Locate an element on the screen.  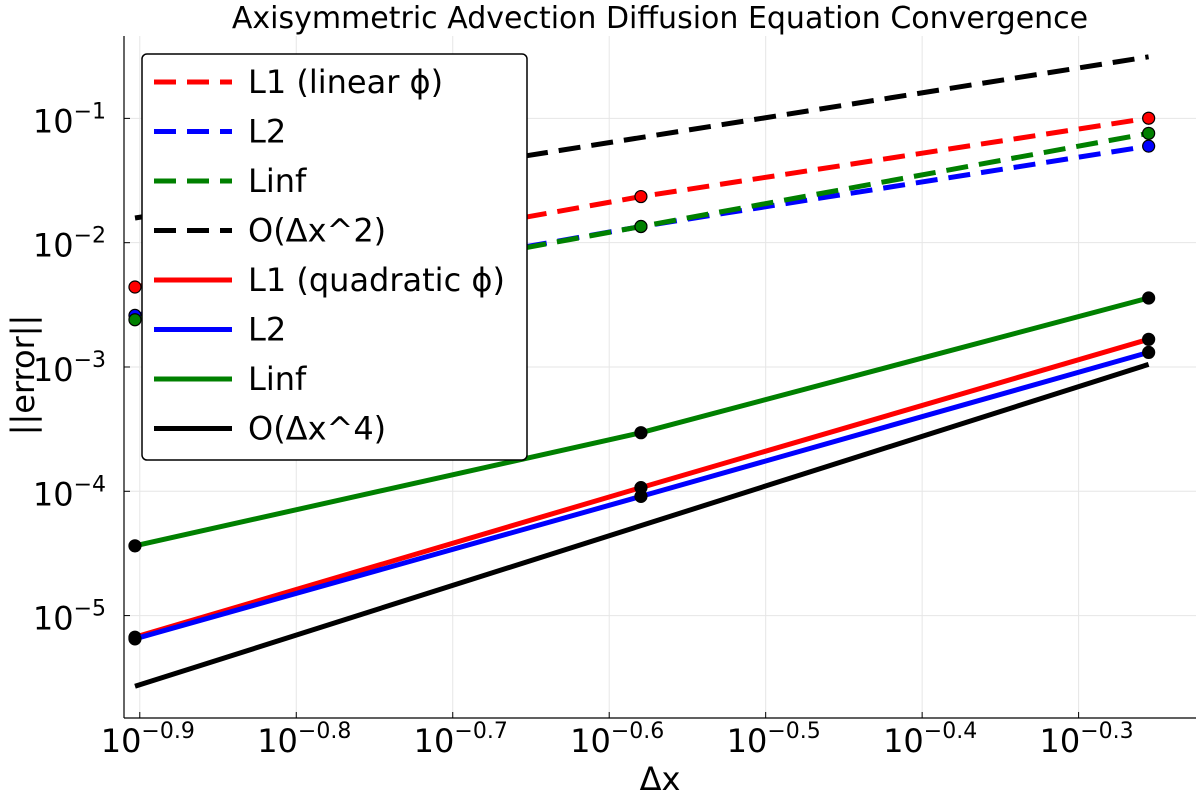
x-tick-label: 10−0.9 is located at coordinates (148, 739).